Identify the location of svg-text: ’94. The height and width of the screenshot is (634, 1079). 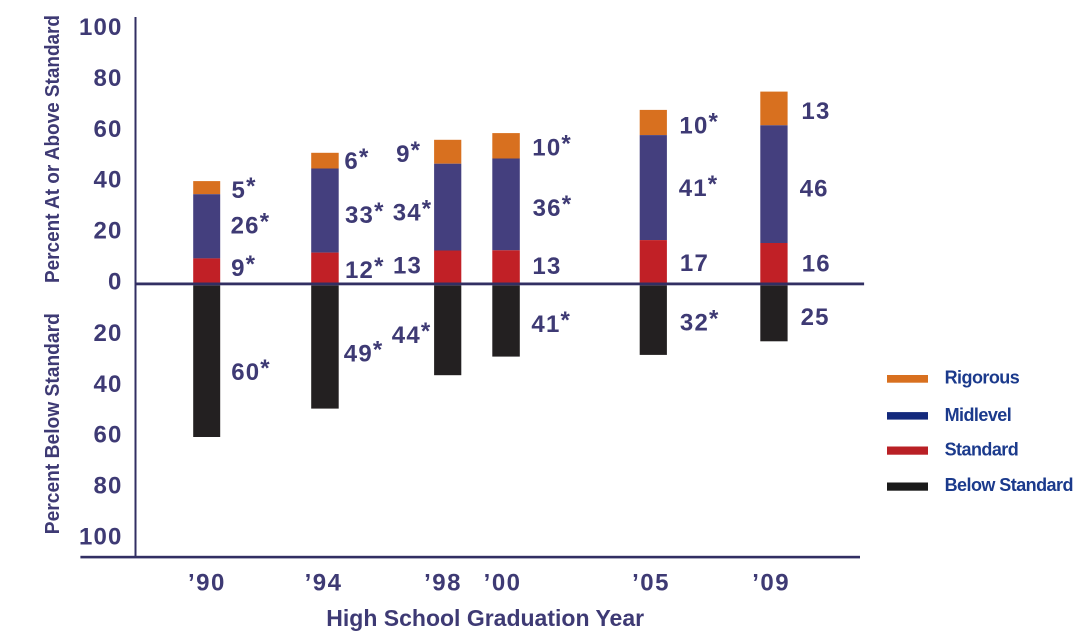
(324, 583).